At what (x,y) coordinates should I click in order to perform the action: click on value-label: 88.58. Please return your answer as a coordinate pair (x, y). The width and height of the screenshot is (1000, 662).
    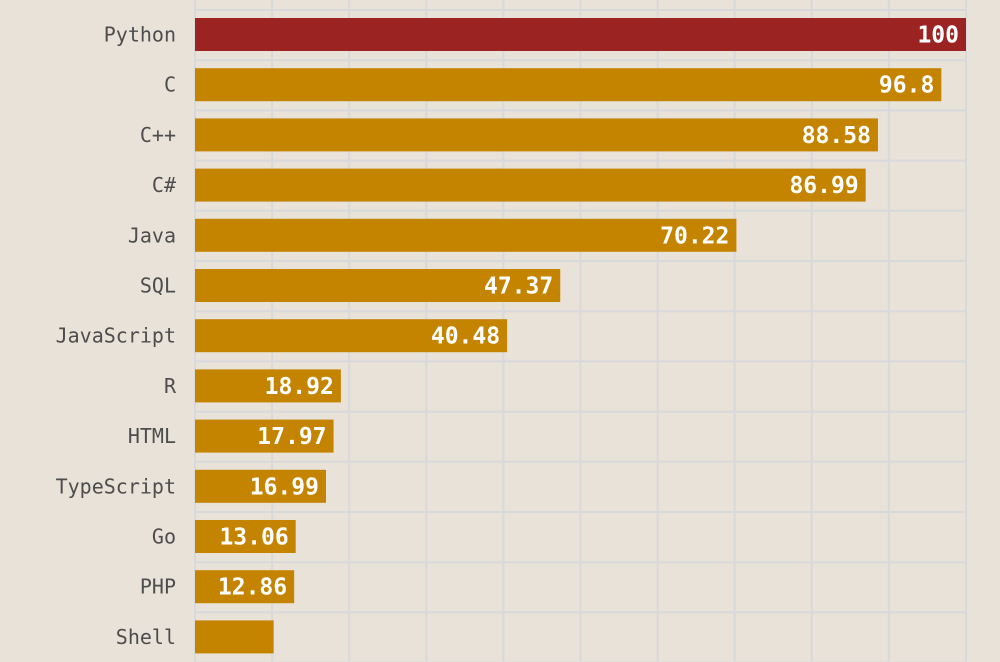
    Looking at the image, I should click on (836, 136).